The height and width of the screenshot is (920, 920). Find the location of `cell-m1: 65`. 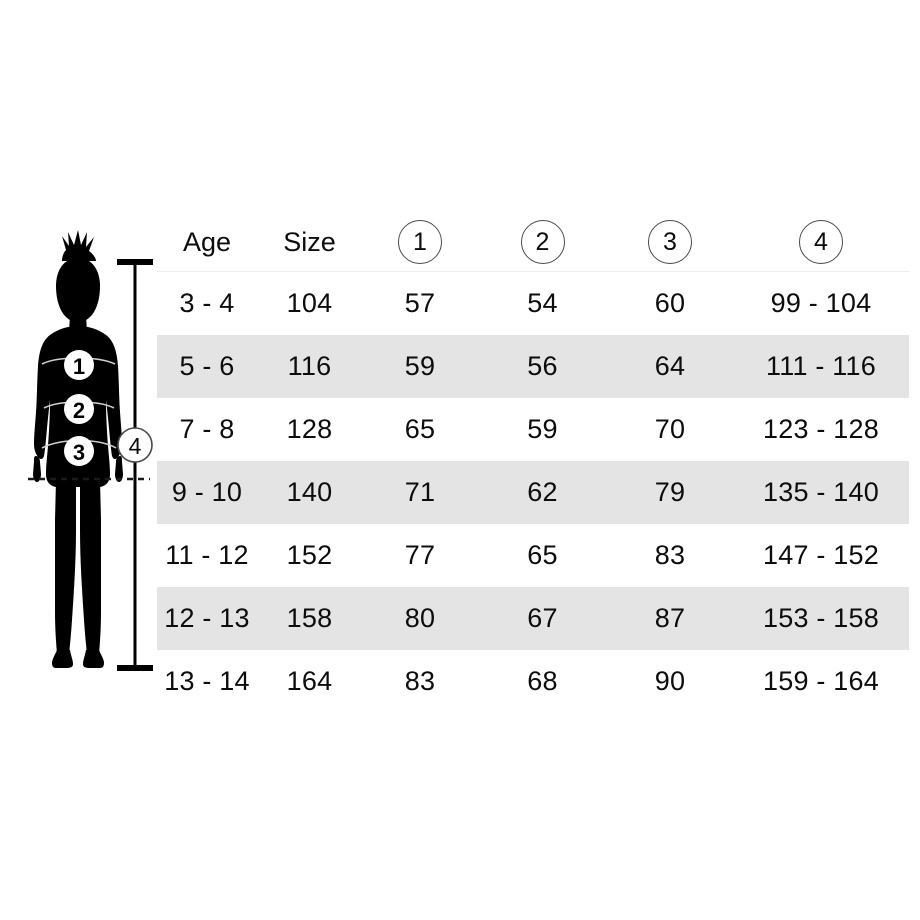

cell-m1: 65 is located at coordinates (420, 429).